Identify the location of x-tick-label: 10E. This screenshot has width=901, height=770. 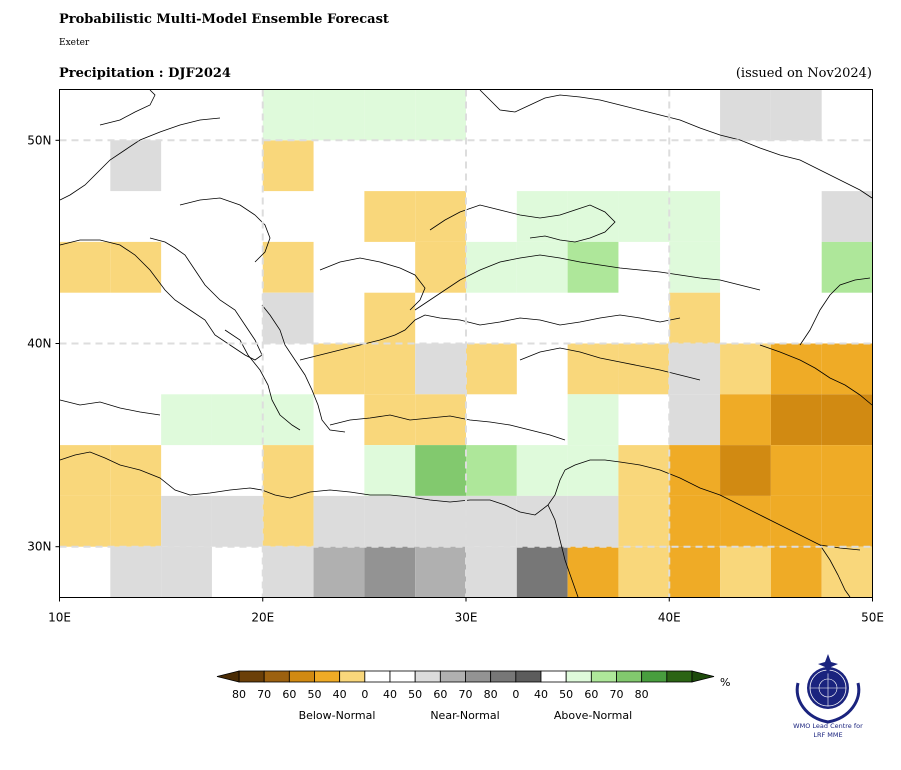
(59, 618).